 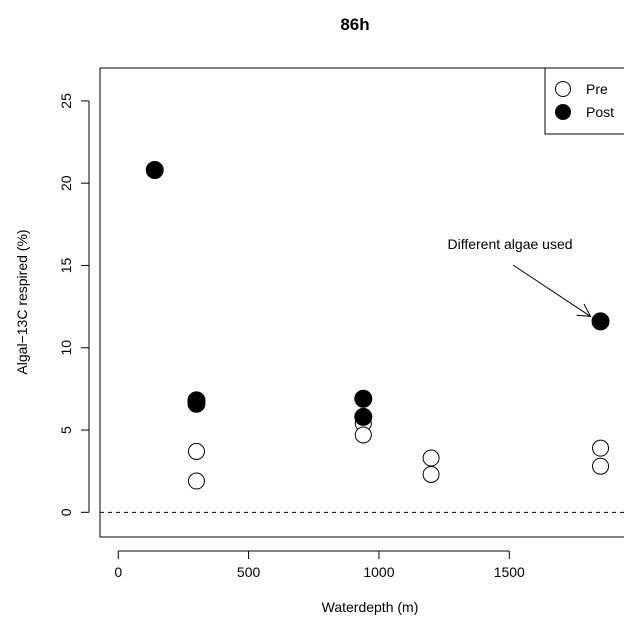 I want to click on legend: Pre Post, so click(x=584, y=101).